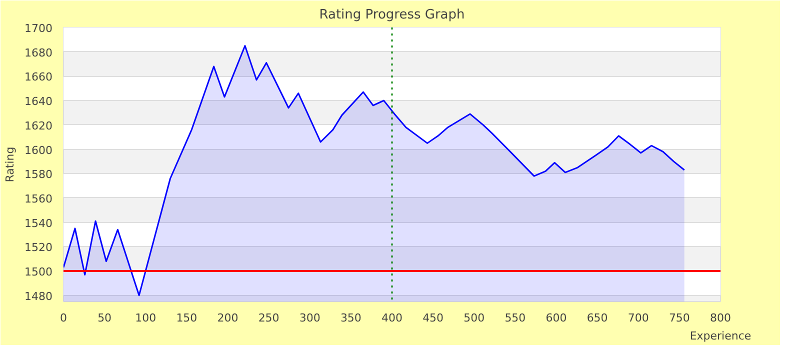 The height and width of the screenshot is (350, 790). I want to click on x-tick-label: 250, so click(269, 318).